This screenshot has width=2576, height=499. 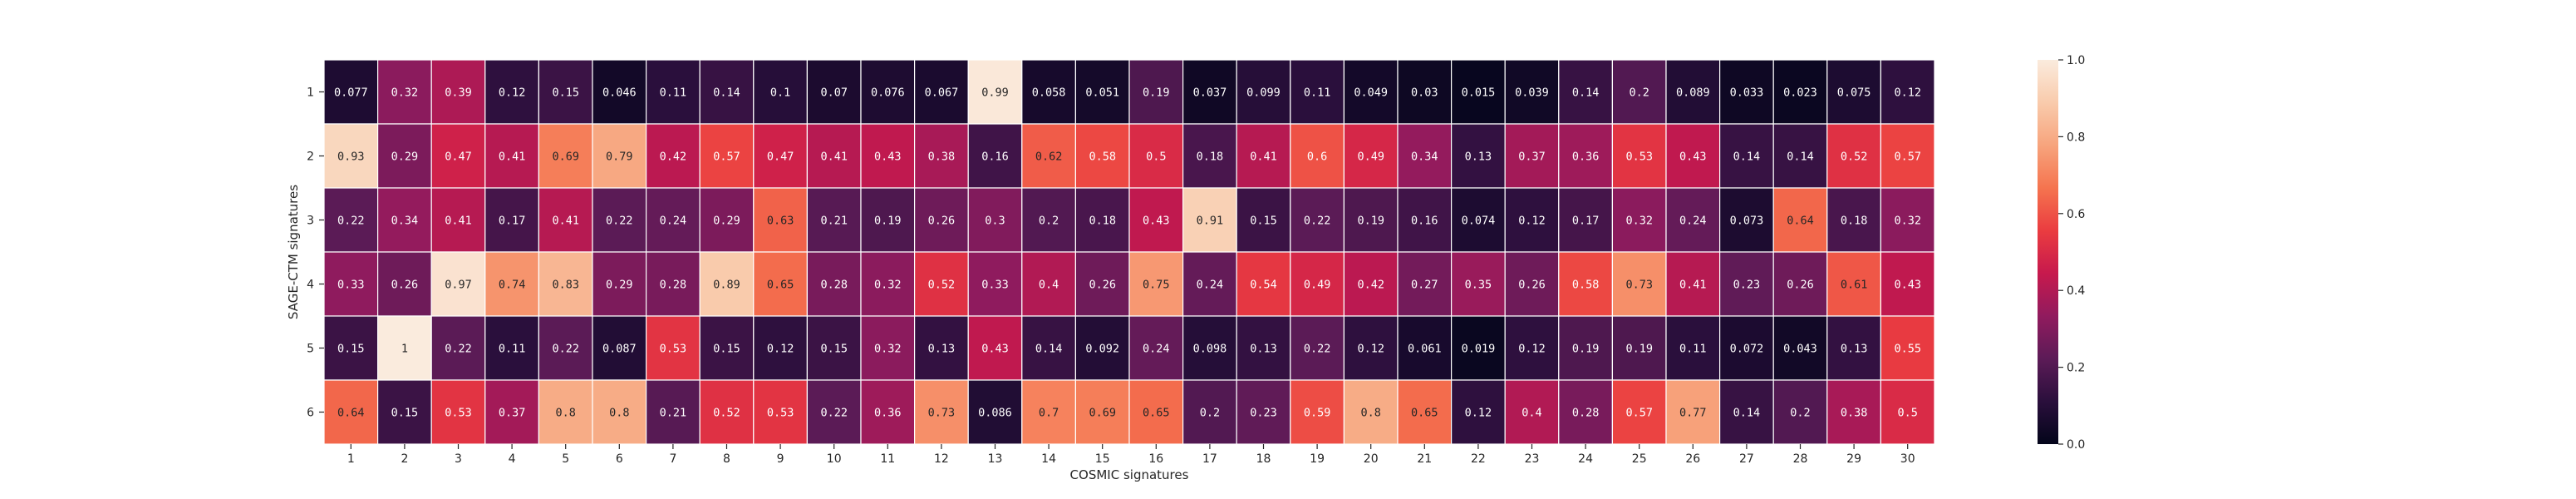 I want to click on cell-value-label: 0.037, so click(x=1210, y=93).